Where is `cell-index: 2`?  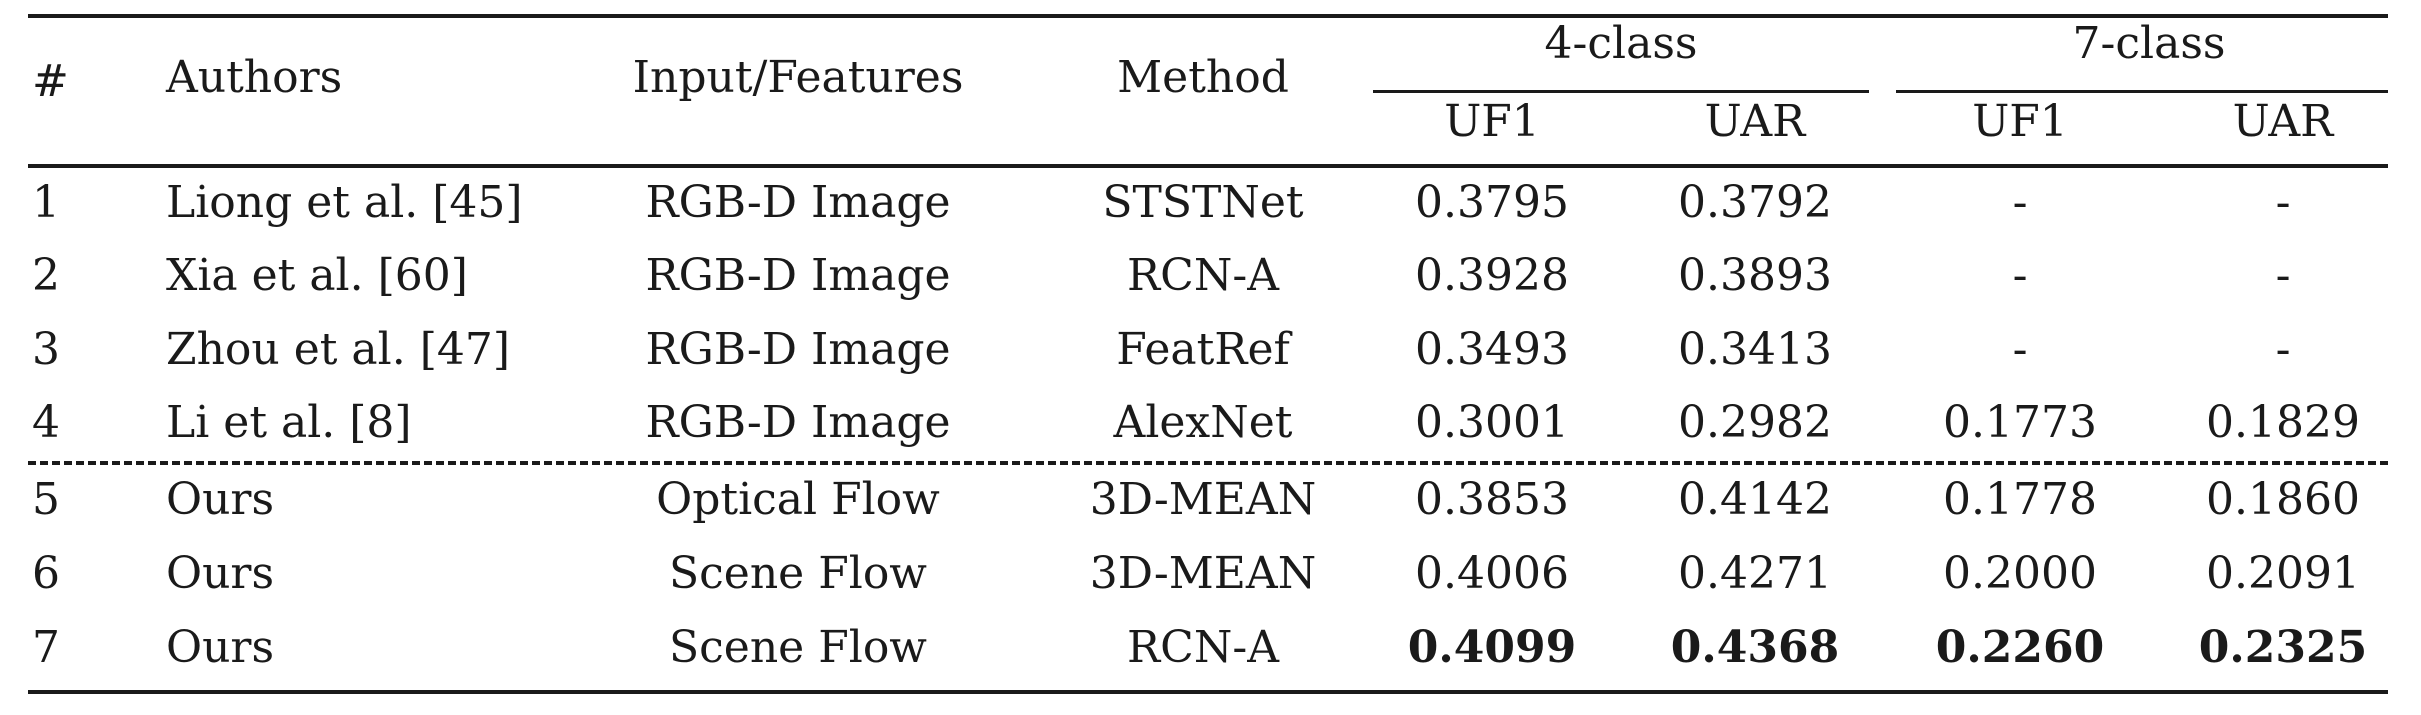 cell-index: 2 is located at coordinates (46, 275).